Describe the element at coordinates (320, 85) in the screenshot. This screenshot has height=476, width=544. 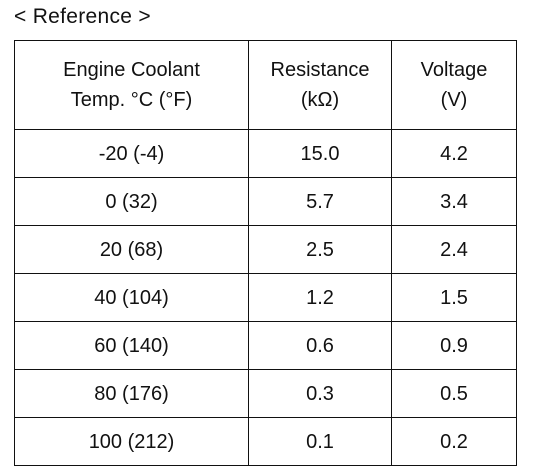
I see `header-resistance: Resistance (kΩ)` at that location.